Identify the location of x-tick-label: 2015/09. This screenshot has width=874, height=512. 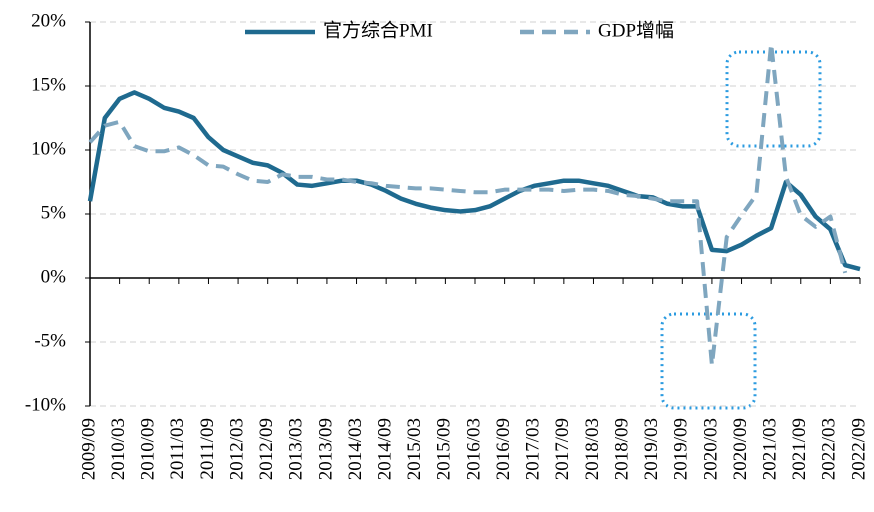
(444, 449).